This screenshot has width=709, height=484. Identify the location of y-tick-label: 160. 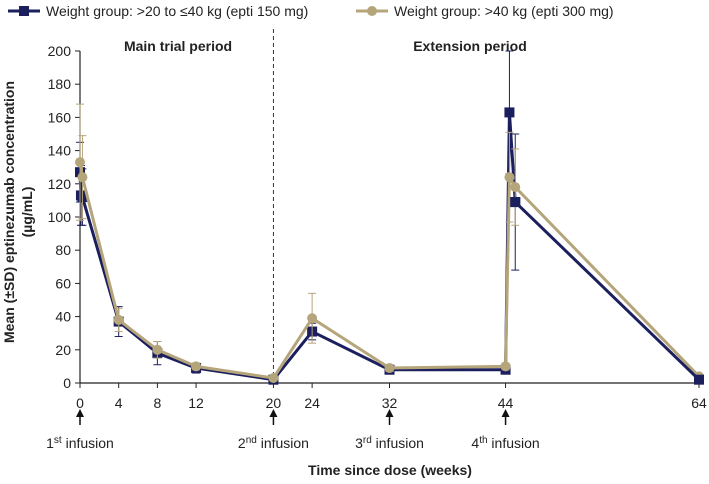
(60, 117).